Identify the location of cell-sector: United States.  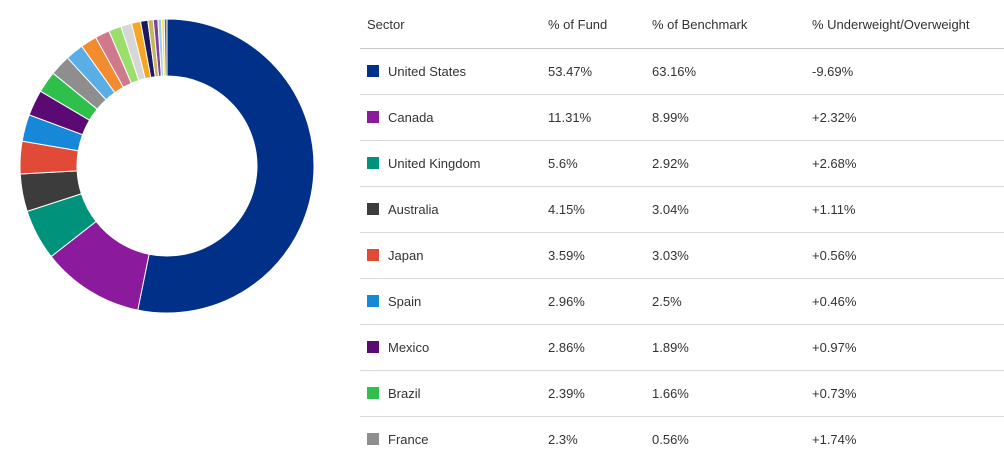
(454, 72).